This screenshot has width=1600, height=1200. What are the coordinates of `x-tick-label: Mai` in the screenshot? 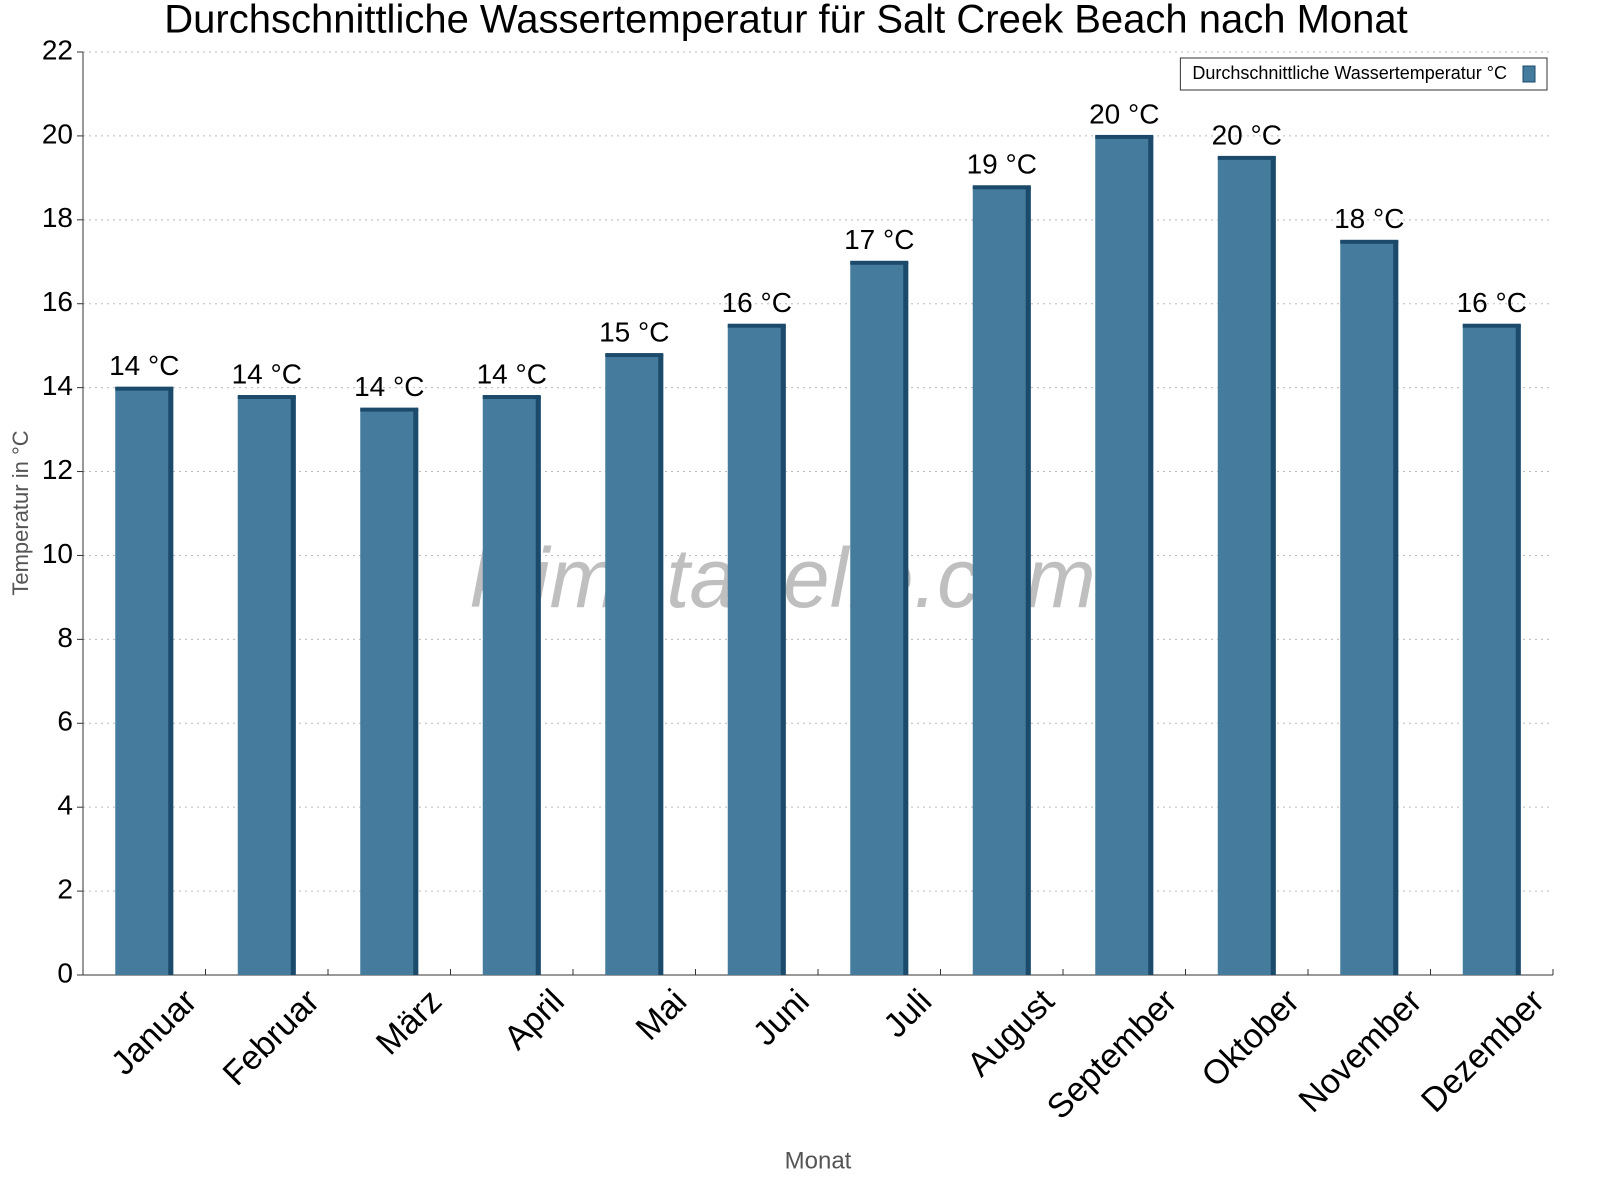 It's located at (662, 1015).